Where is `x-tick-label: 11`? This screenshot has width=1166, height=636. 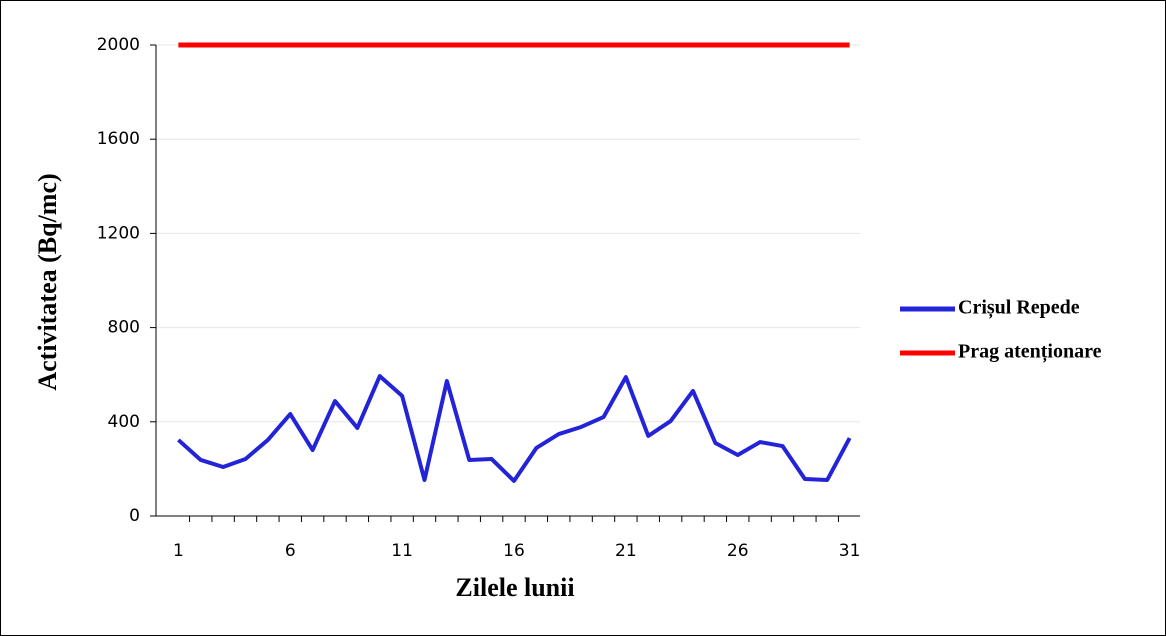 x-tick-label: 11 is located at coordinates (402, 551).